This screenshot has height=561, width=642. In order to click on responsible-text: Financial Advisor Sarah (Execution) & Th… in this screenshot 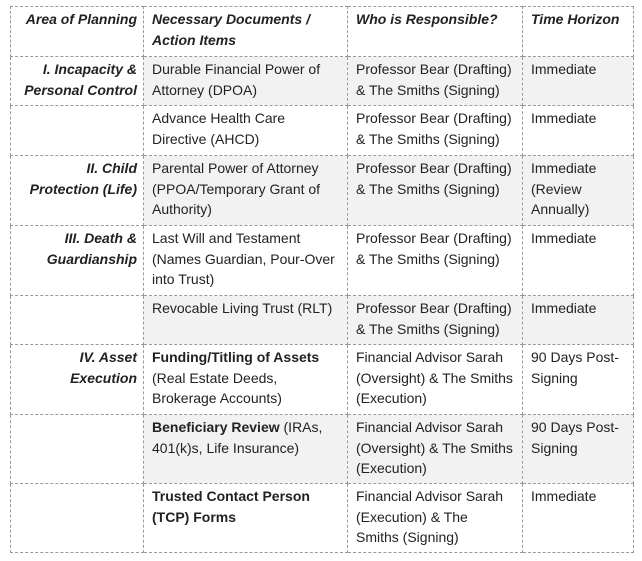, I will do `click(430, 516)`.